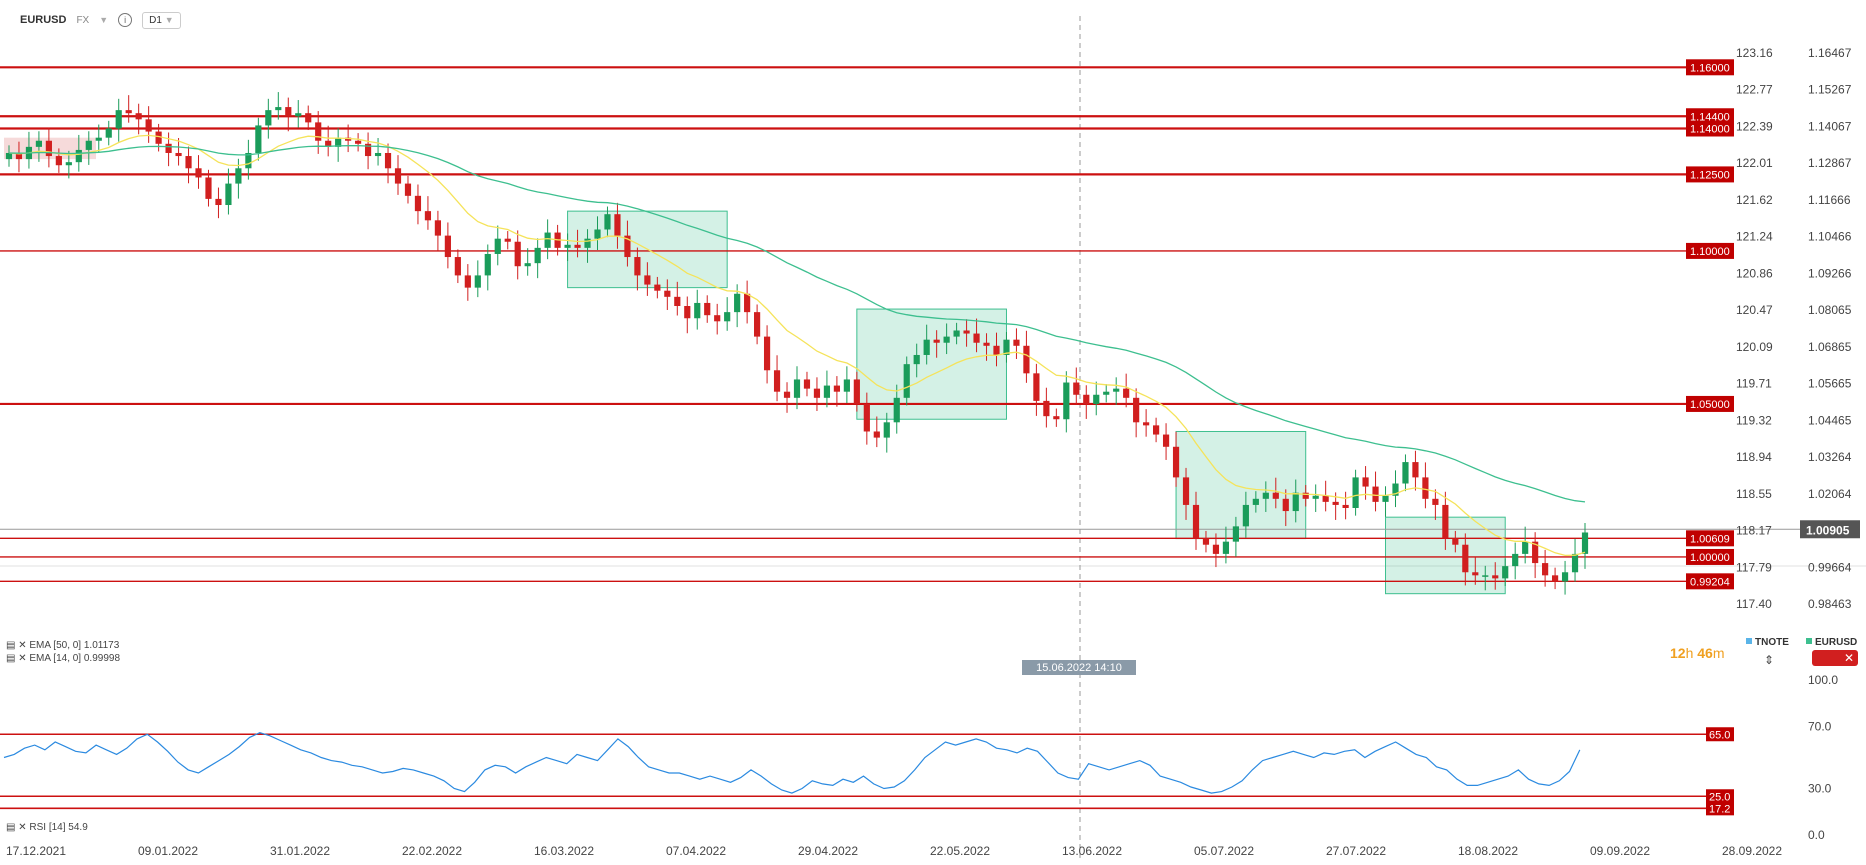  I want to click on instrument-tag-label: EURUSD, so click(1836, 642).